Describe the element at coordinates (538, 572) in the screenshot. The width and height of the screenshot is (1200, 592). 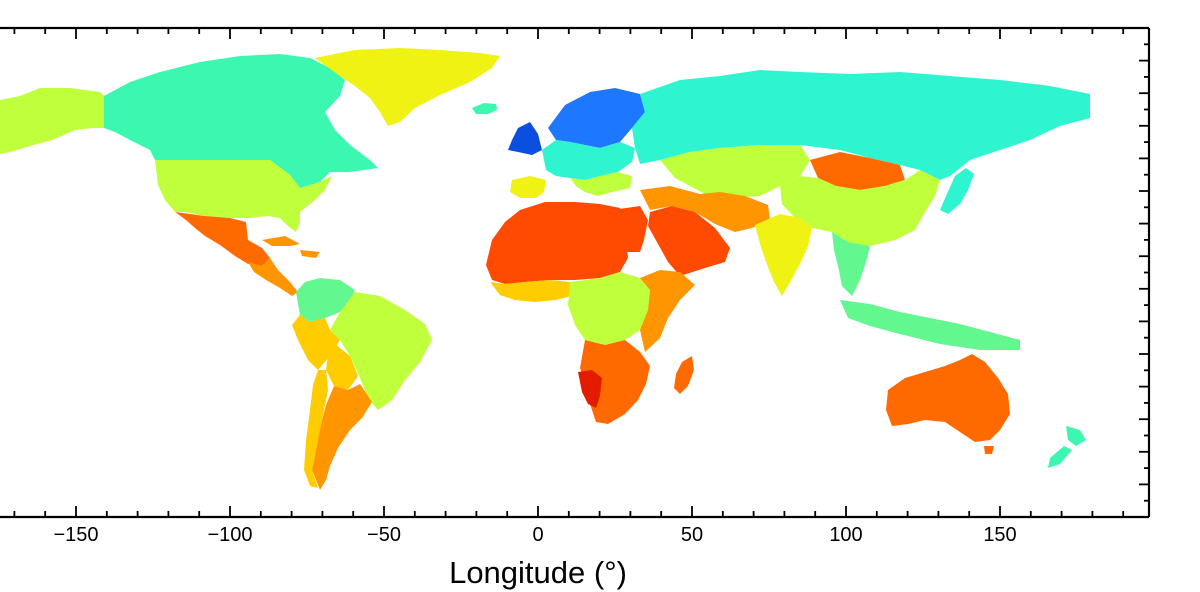
I see `x-axis-label: Longitude (°)` at that location.